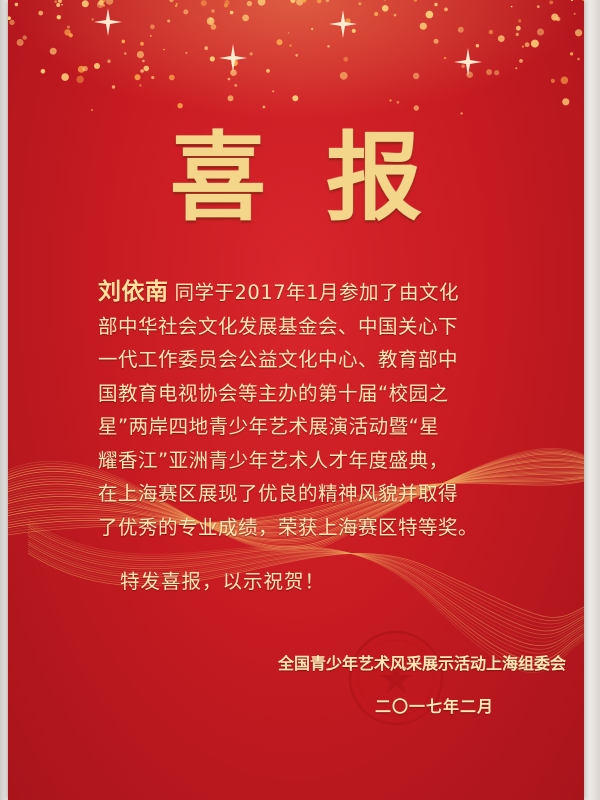  What do you see at coordinates (317, 292) in the screenshot?
I see `body-line-text: 同学于2017年1月参加了由文化` at bounding box center [317, 292].